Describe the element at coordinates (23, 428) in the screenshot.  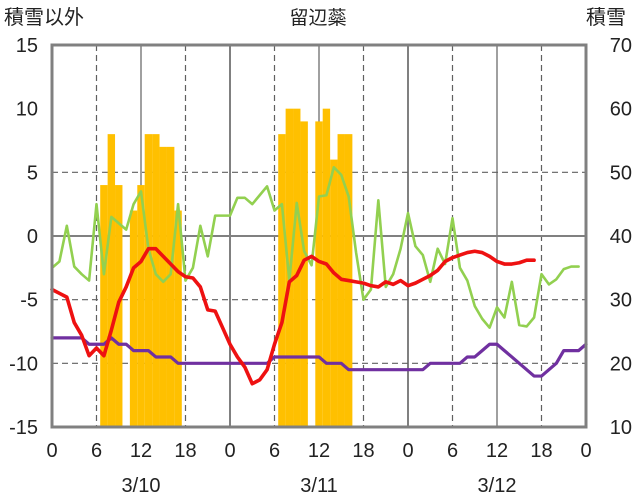
I see `left-tick-label: -15` at that location.